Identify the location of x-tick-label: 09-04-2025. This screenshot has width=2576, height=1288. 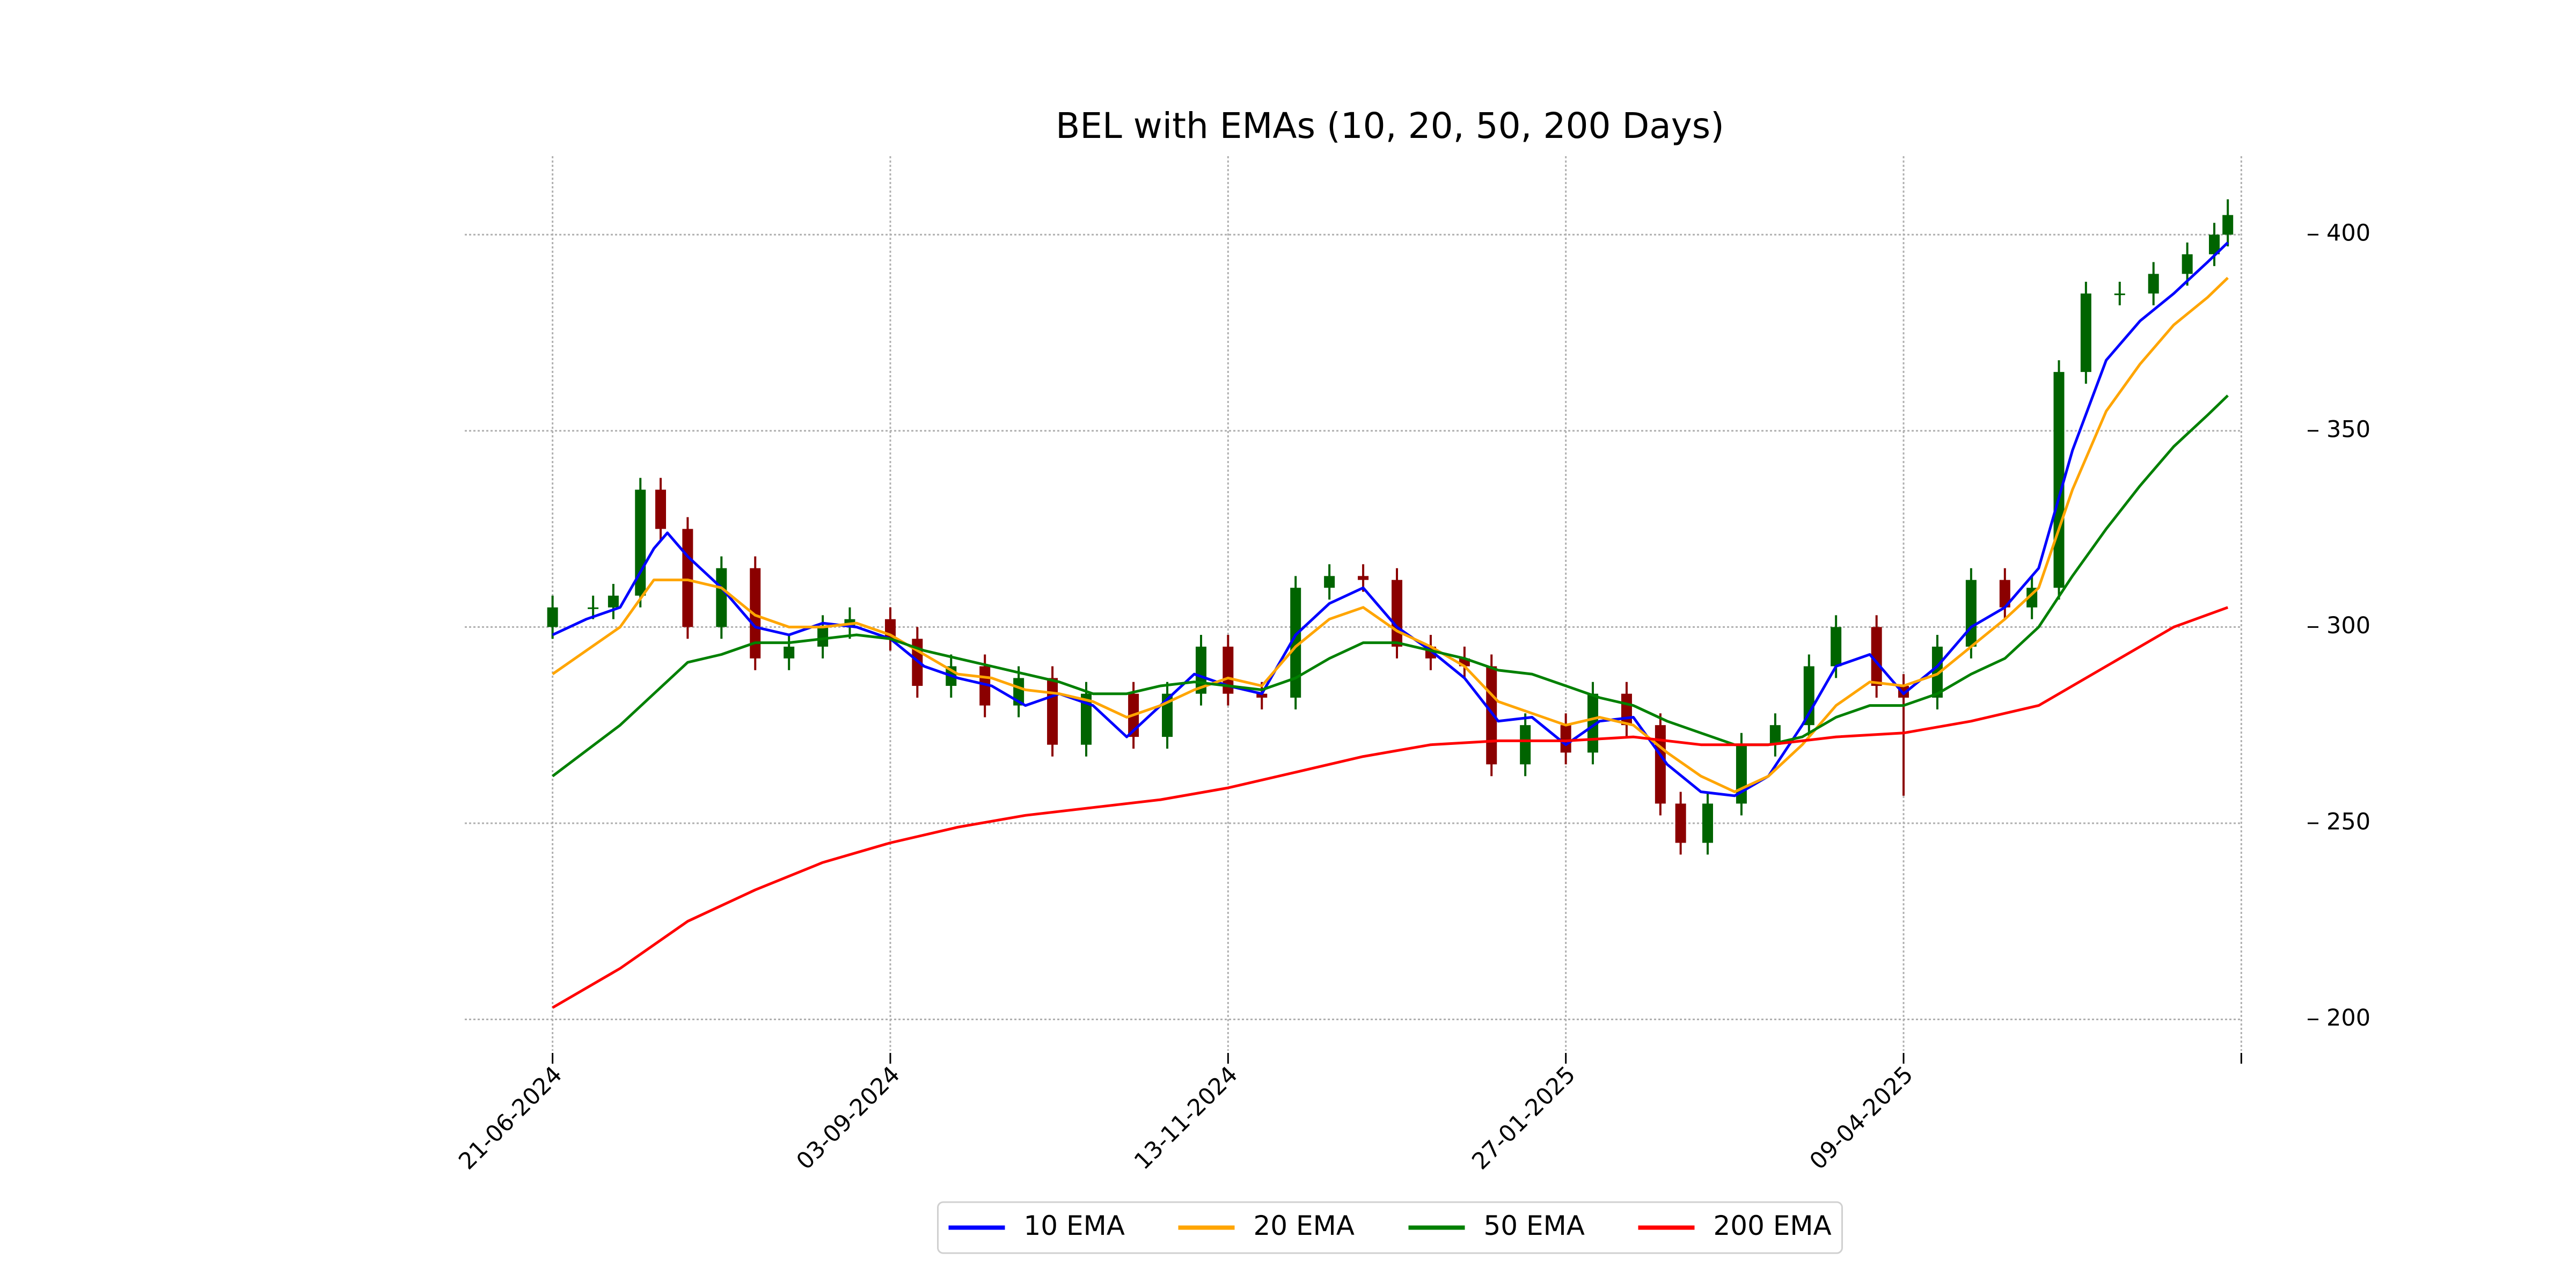
(1862, 1118).